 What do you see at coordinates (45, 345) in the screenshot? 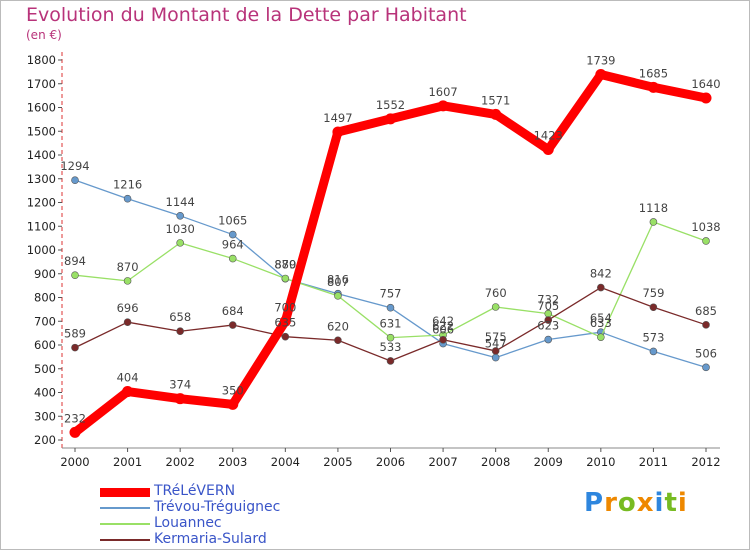
I see `y-tick-label: 600` at bounding box center [45, 345].